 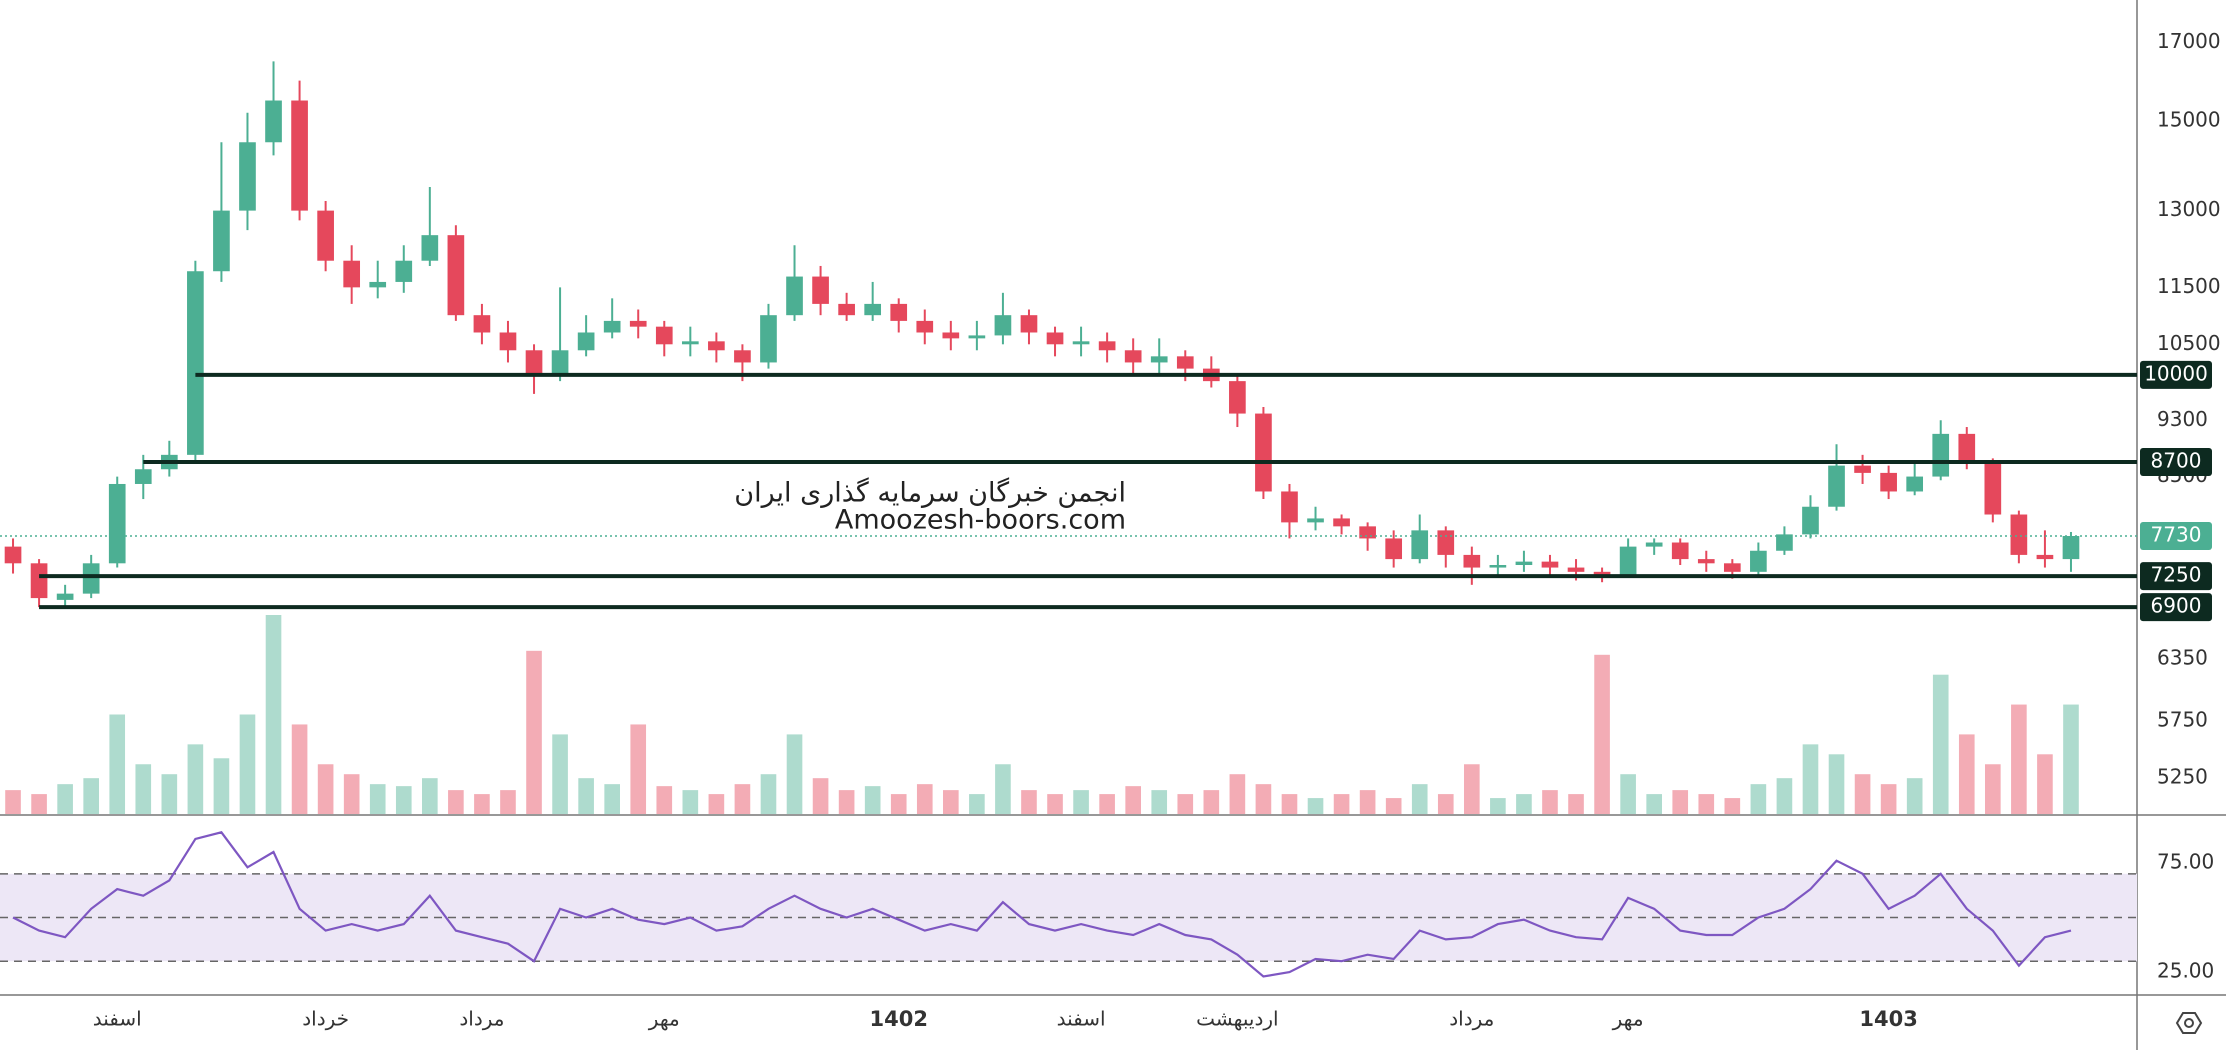 What do you see at coordinates (1888, 1019) in the screenshot?
I see `x-tick-label: 1403` at bounding box center [1888, 1019].